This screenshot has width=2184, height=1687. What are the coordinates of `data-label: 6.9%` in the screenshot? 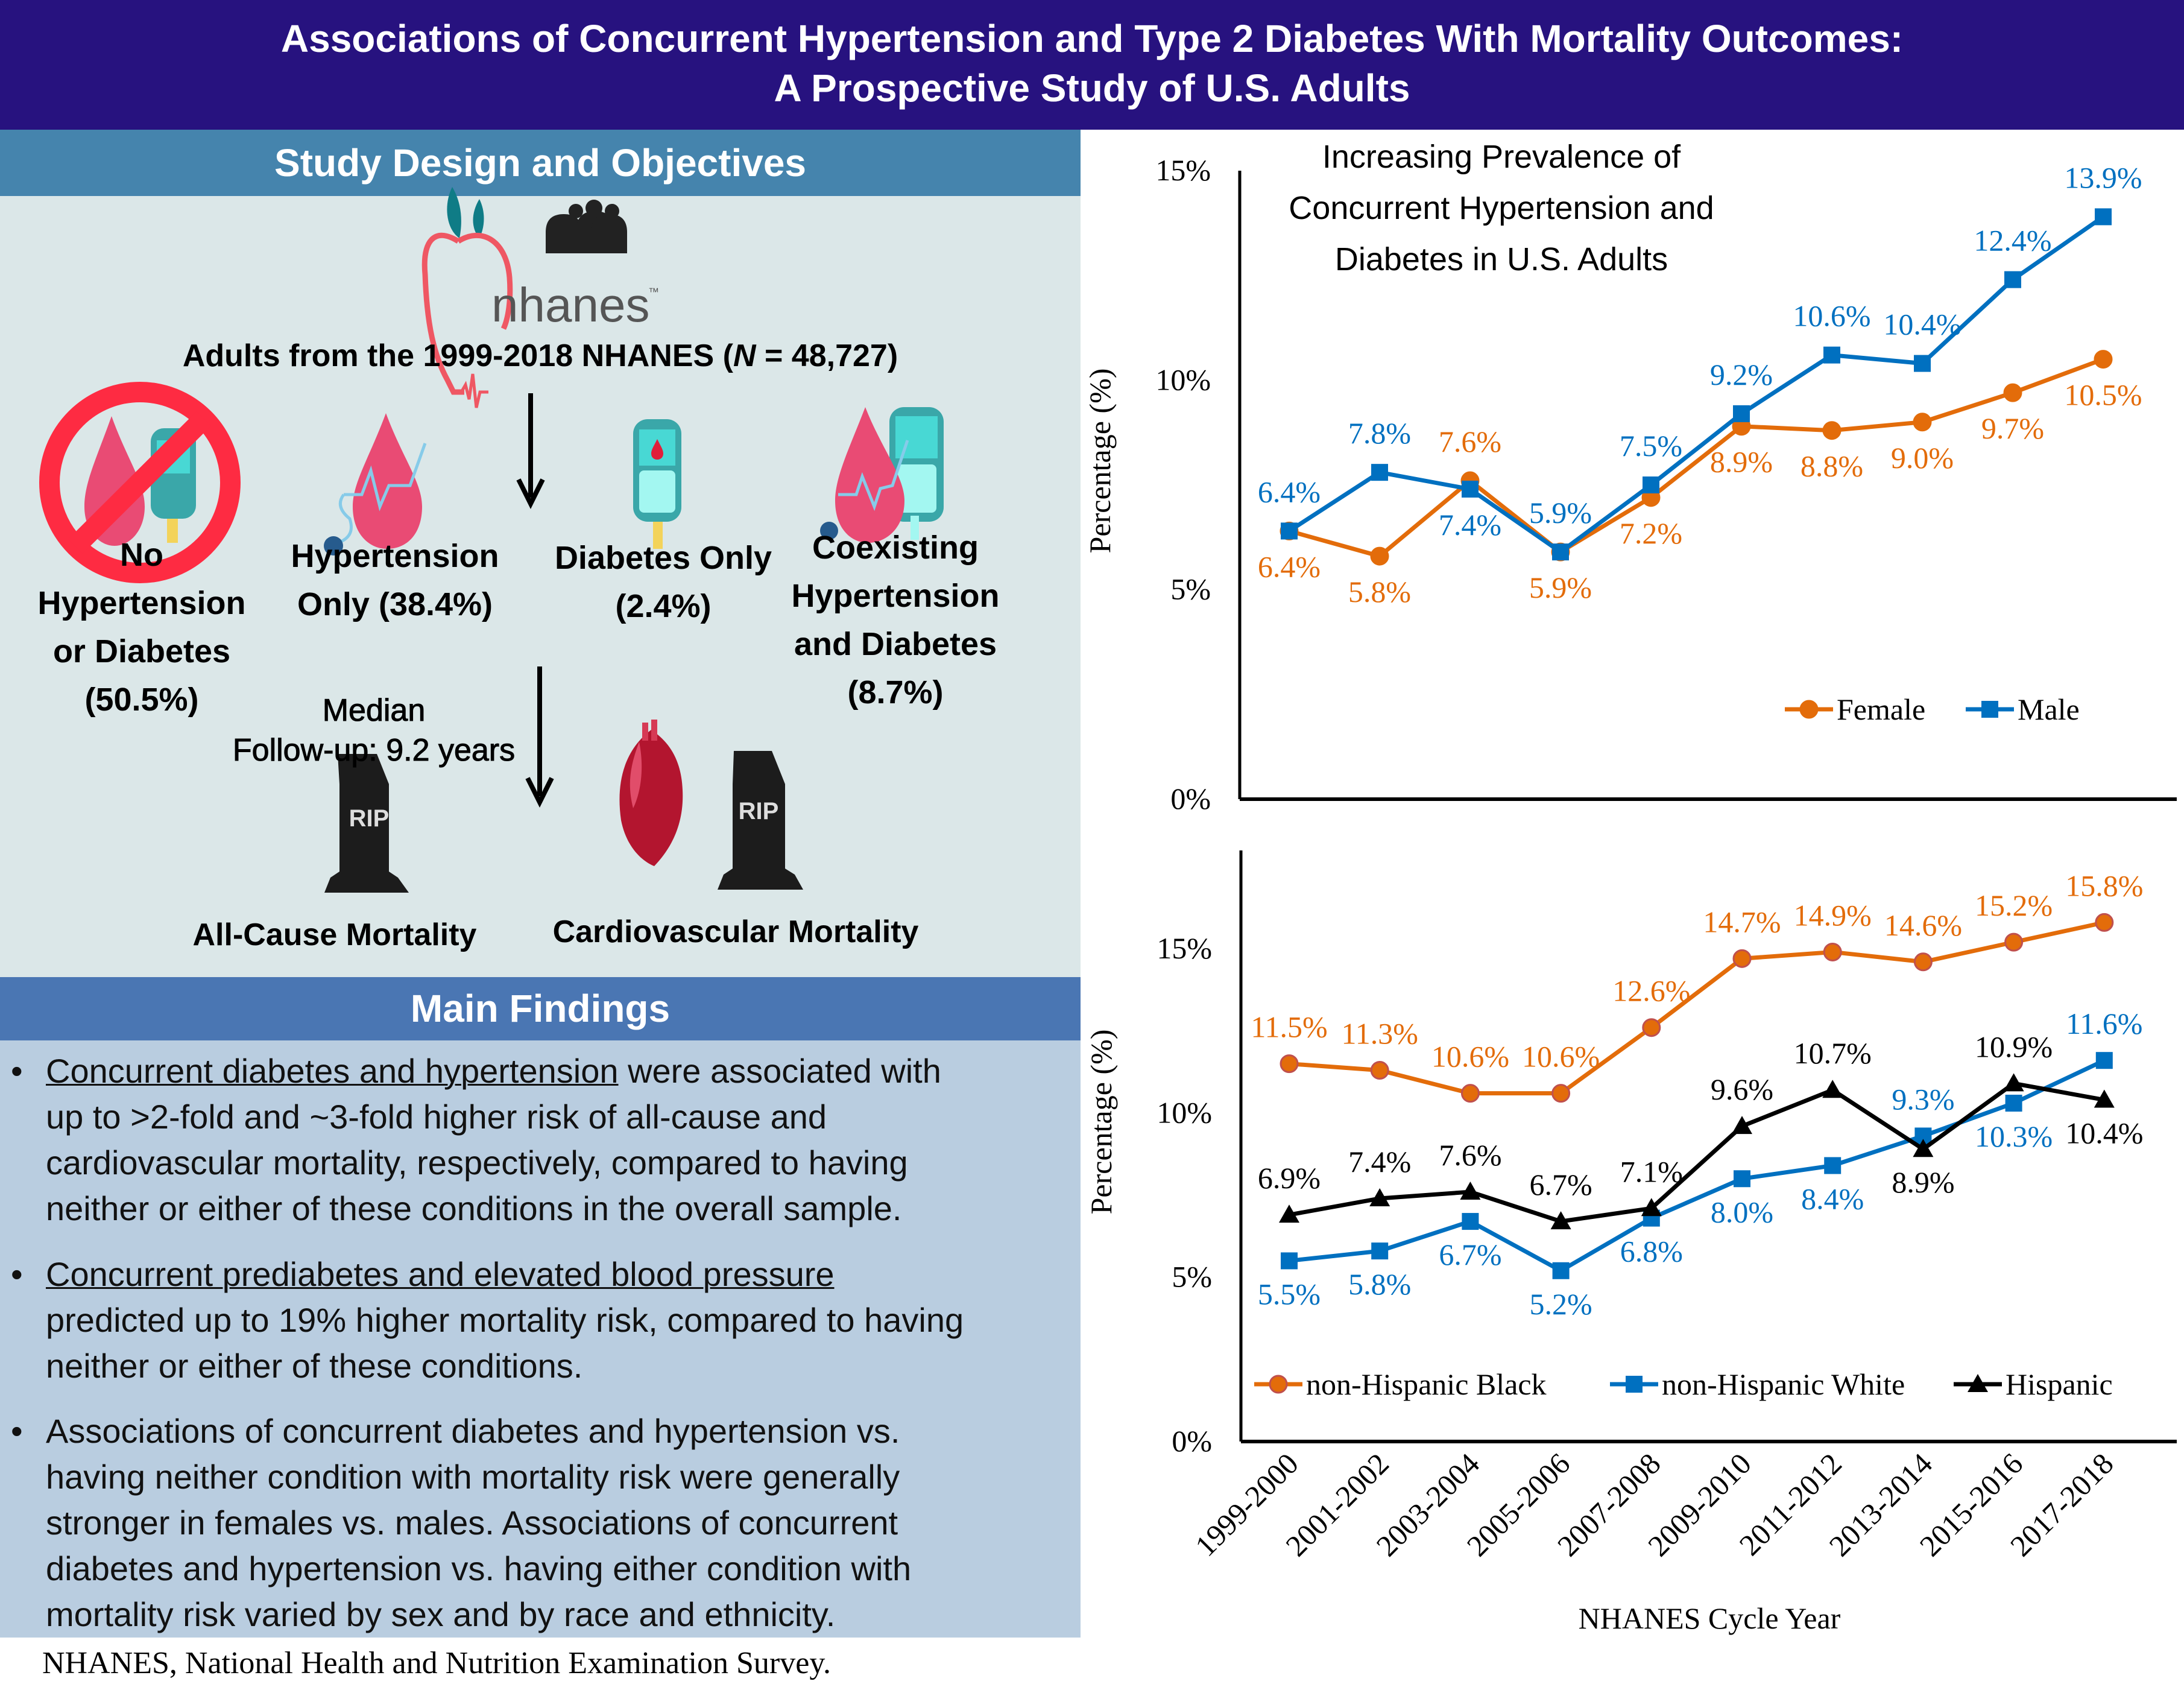 It's located at (1290, 1178).